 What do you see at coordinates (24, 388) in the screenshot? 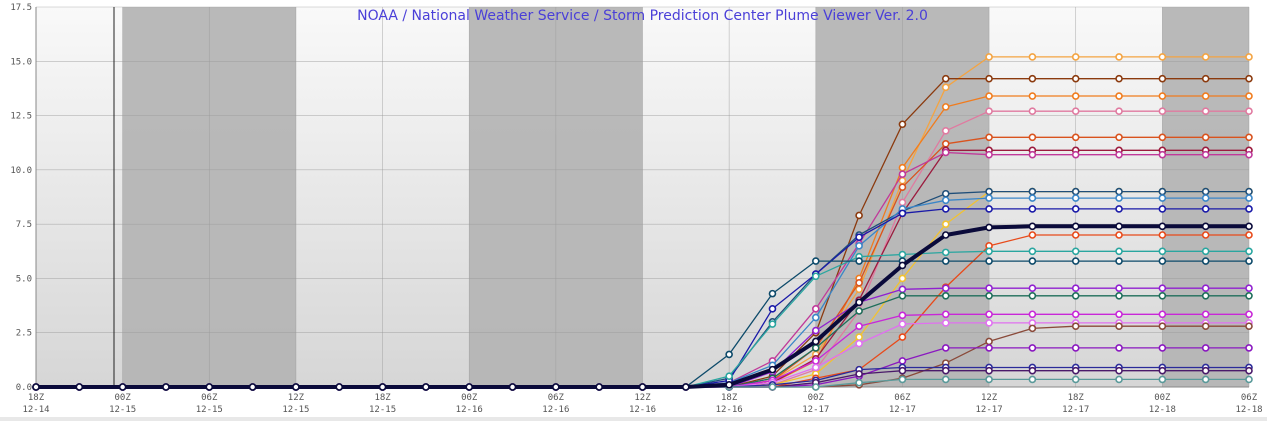
I see `y-tick-label: 0.0` at bounding box center [24, 388].